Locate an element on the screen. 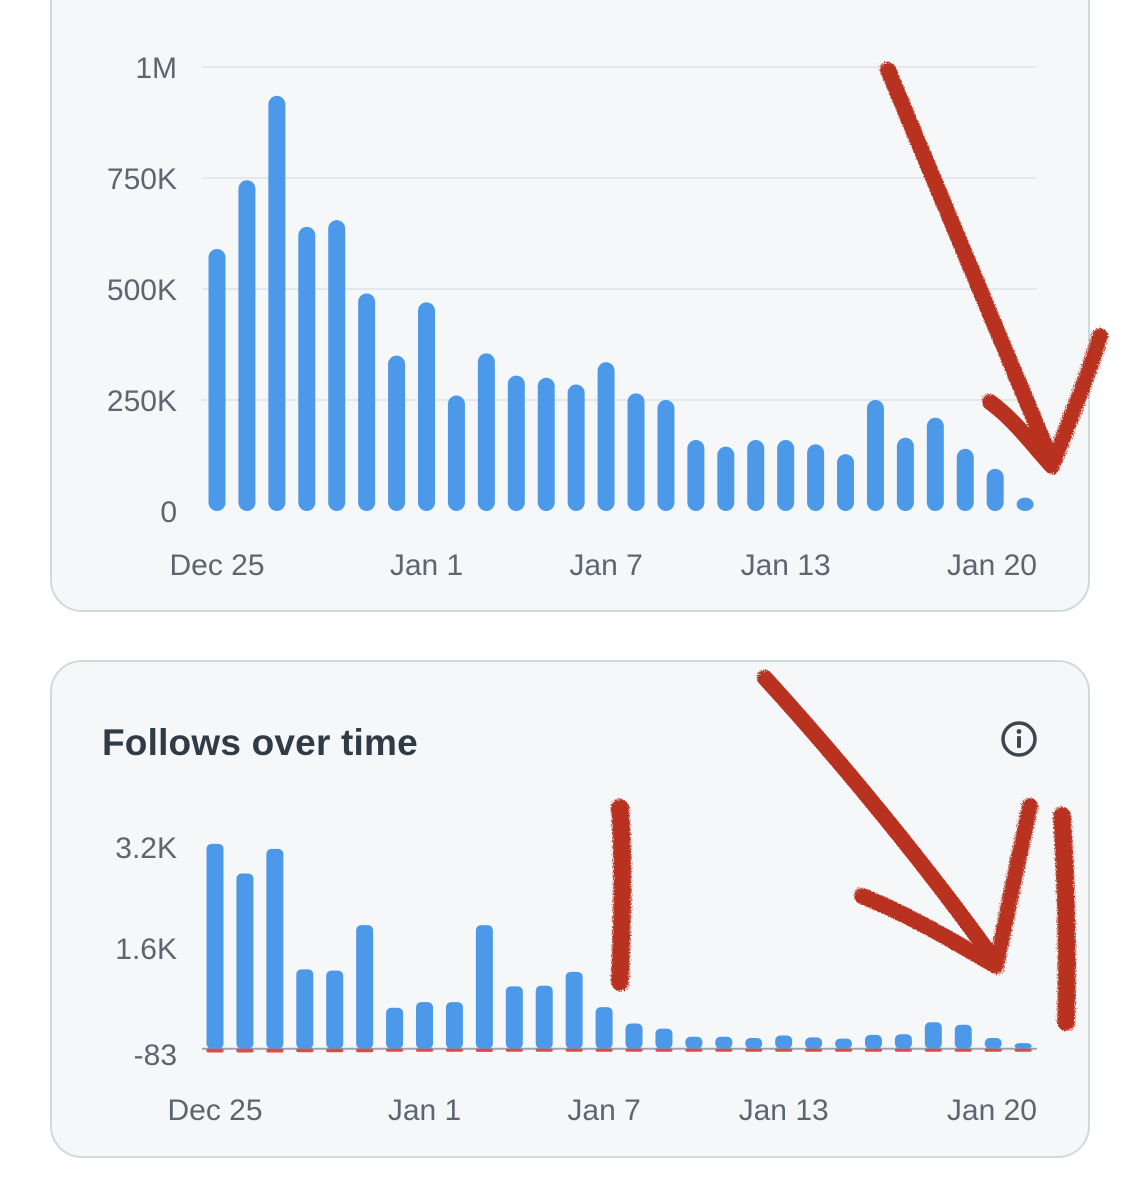  y-tick-label: 750K is located at coordinates (142, 179).